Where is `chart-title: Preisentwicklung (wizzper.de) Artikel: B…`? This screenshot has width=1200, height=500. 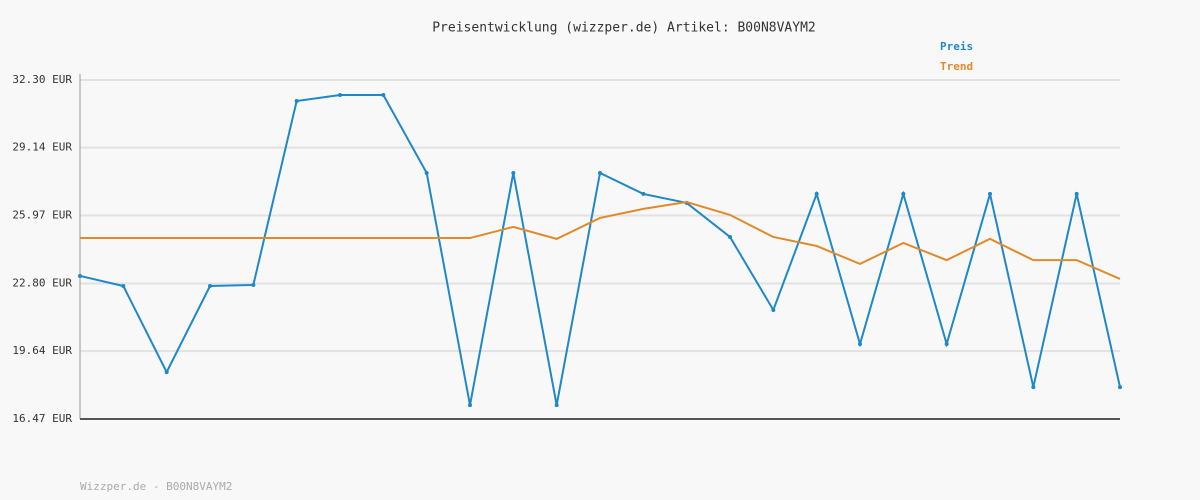 chart-title: Preisentwicklung (wizzper.de) Artikel: B… is located at coordinates (624, 28).